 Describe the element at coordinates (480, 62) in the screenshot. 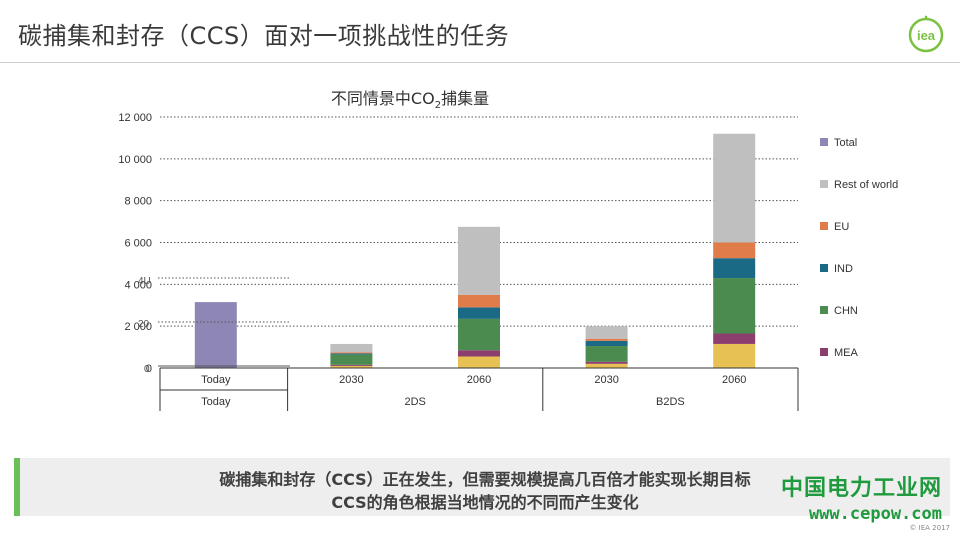

I see `title-divider` at that location.